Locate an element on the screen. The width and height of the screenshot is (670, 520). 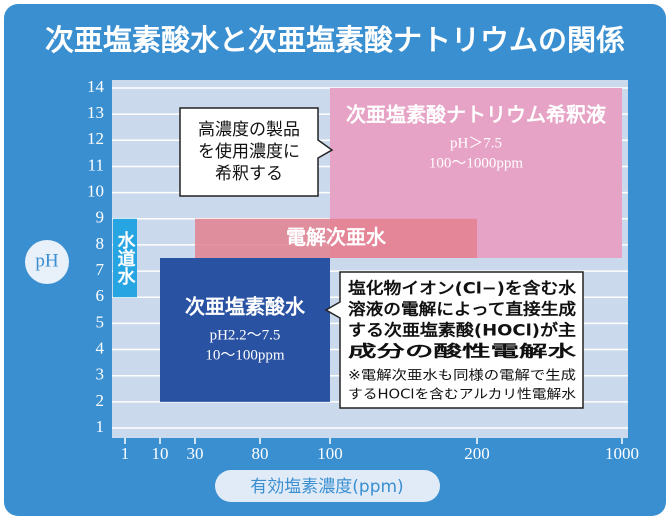
callout-text: 希釈する is located at coordinates (249, 174).